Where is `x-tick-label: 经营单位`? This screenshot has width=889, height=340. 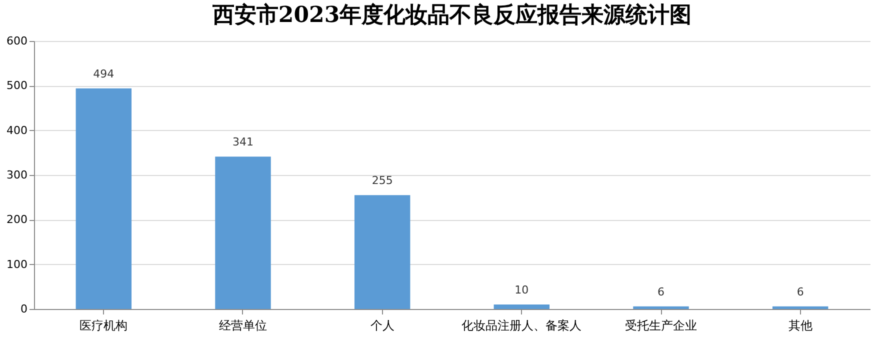 x-tick-label: 经营单位 is located at coordinates (243, 325).